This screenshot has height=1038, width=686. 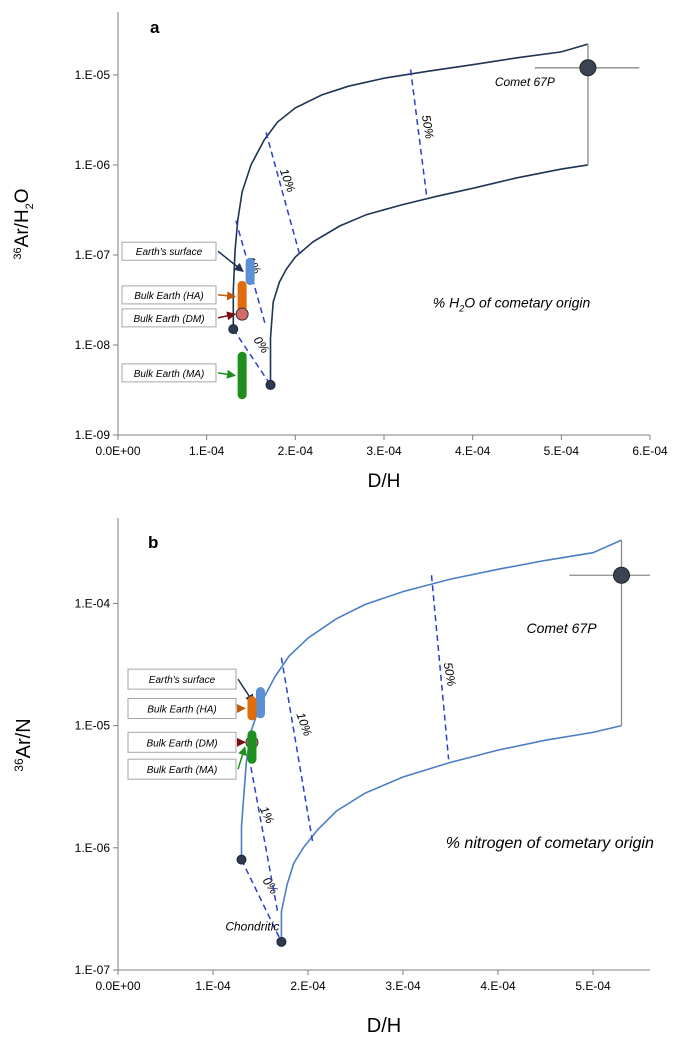 I want to click on annotation-sub: 2, so click(x=461, y=309).